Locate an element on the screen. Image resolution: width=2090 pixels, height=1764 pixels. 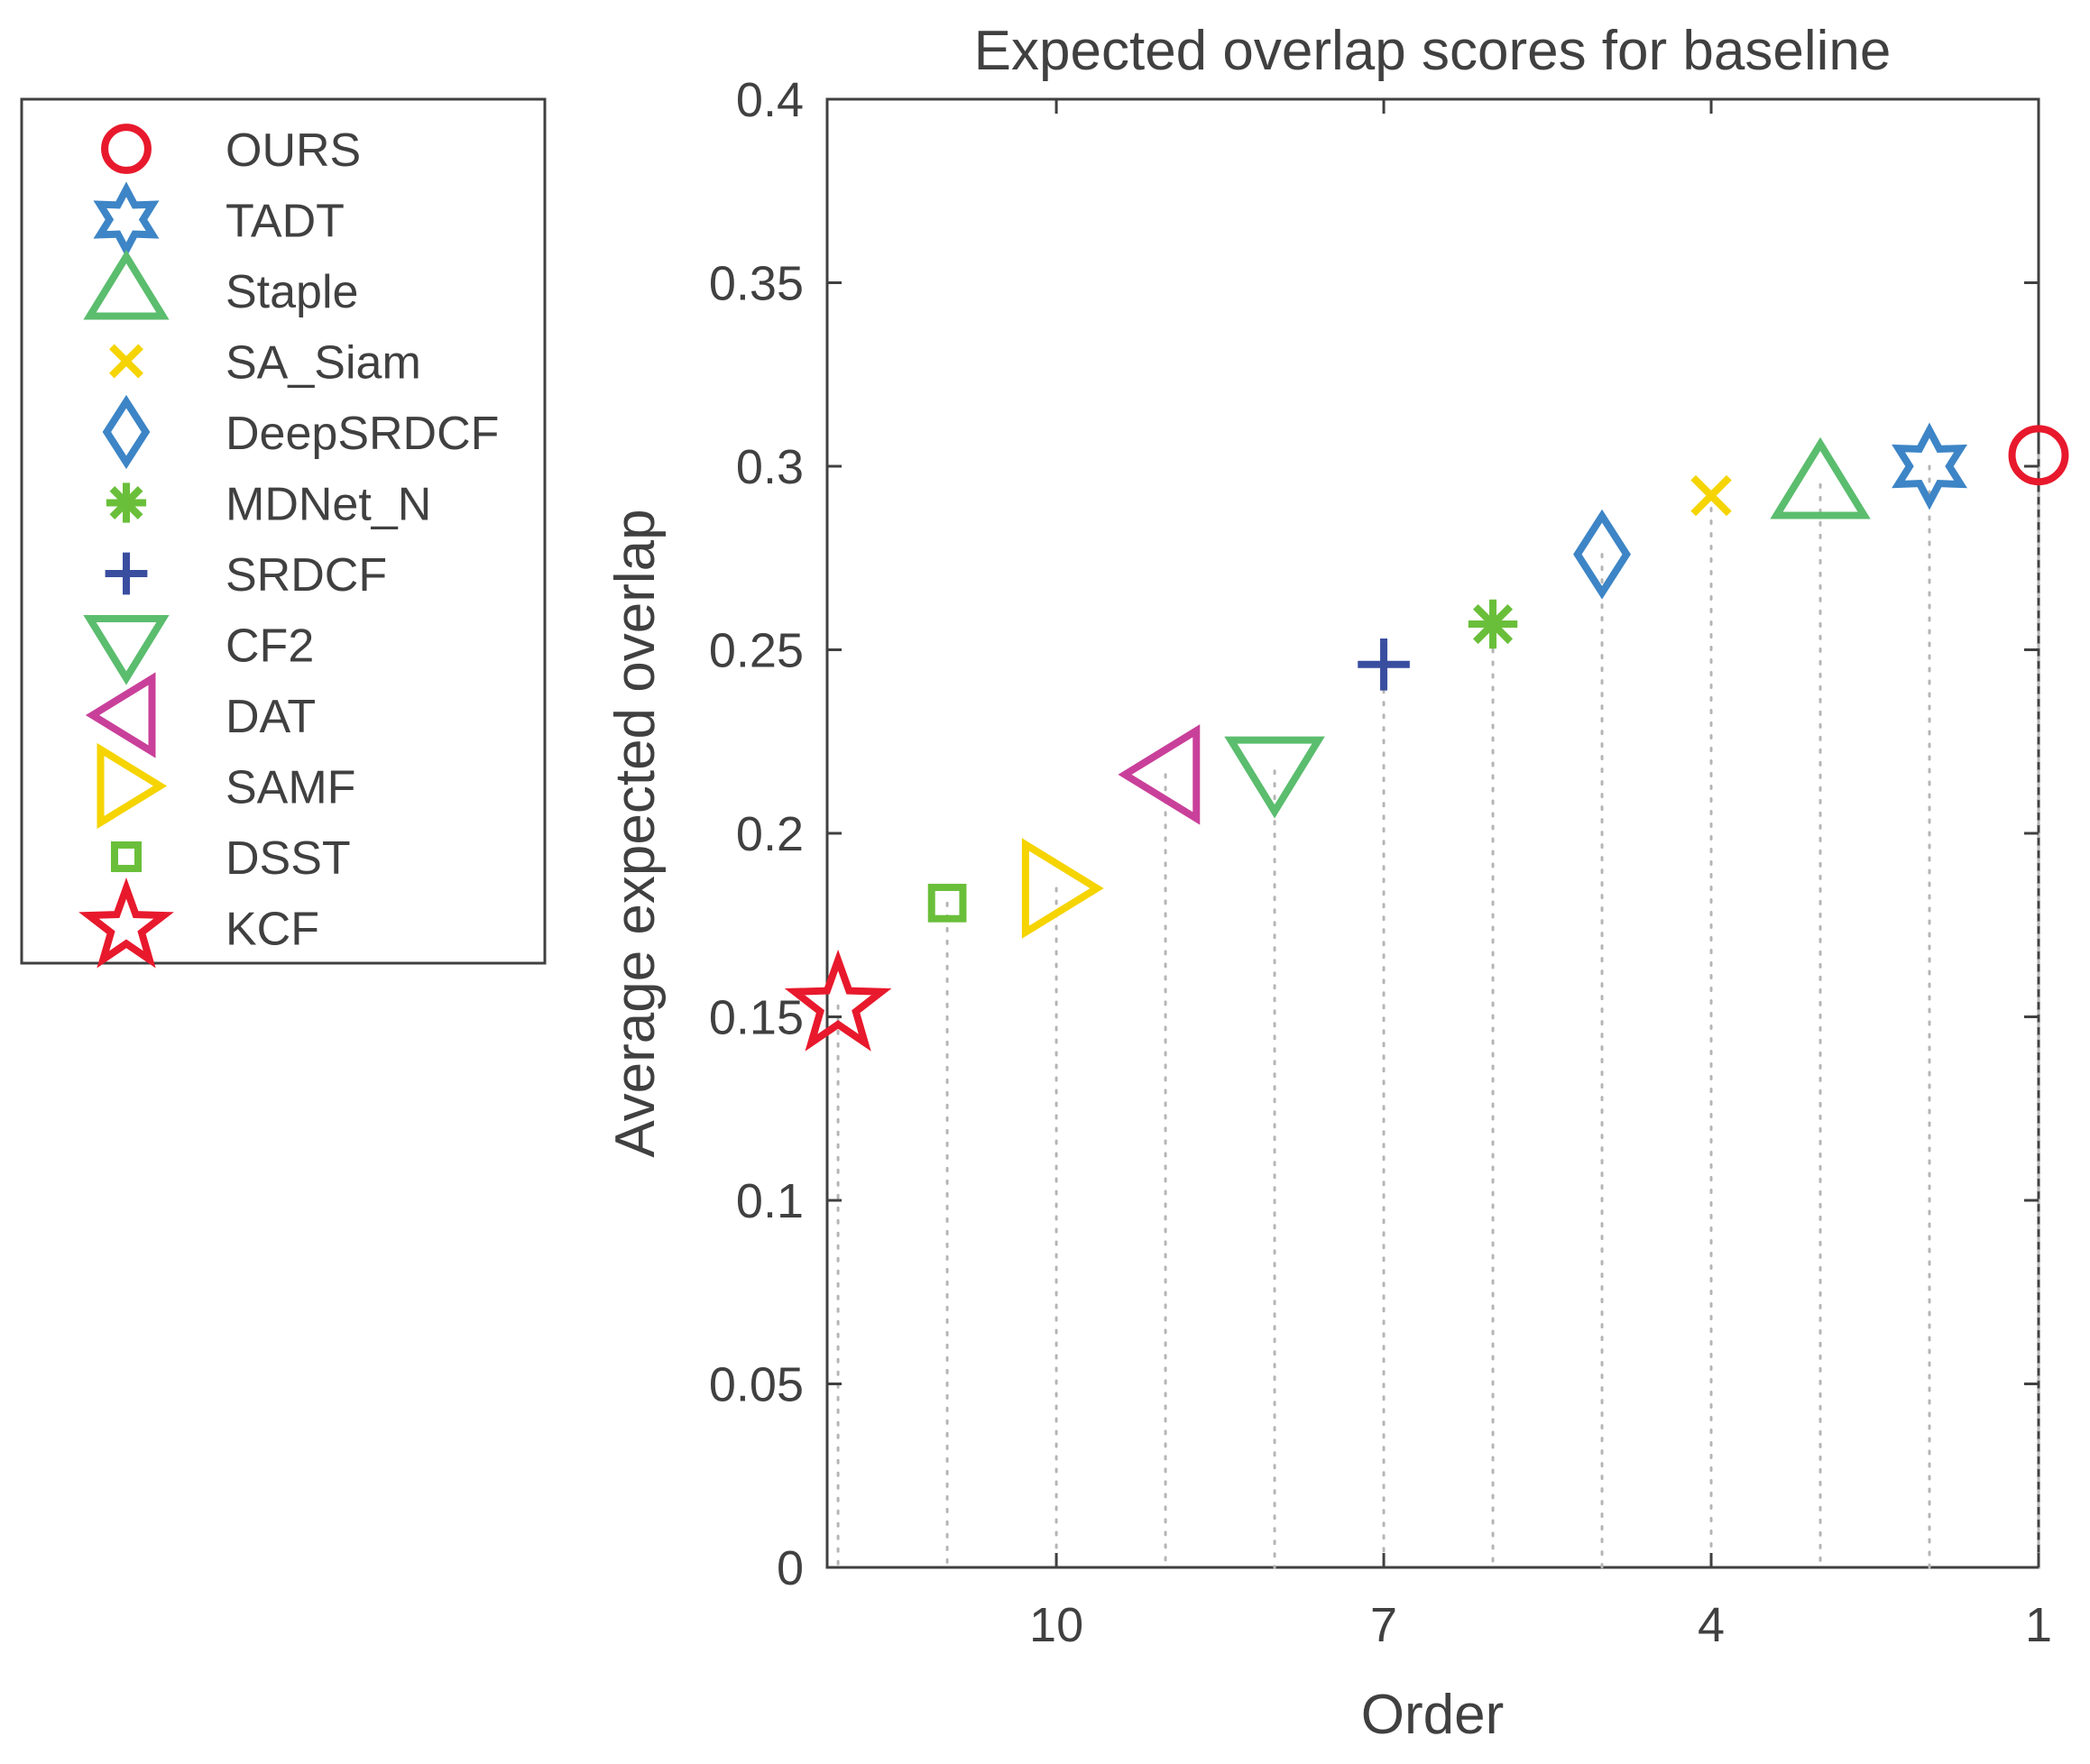
marker-samf is located at coordinates (1062, 888).